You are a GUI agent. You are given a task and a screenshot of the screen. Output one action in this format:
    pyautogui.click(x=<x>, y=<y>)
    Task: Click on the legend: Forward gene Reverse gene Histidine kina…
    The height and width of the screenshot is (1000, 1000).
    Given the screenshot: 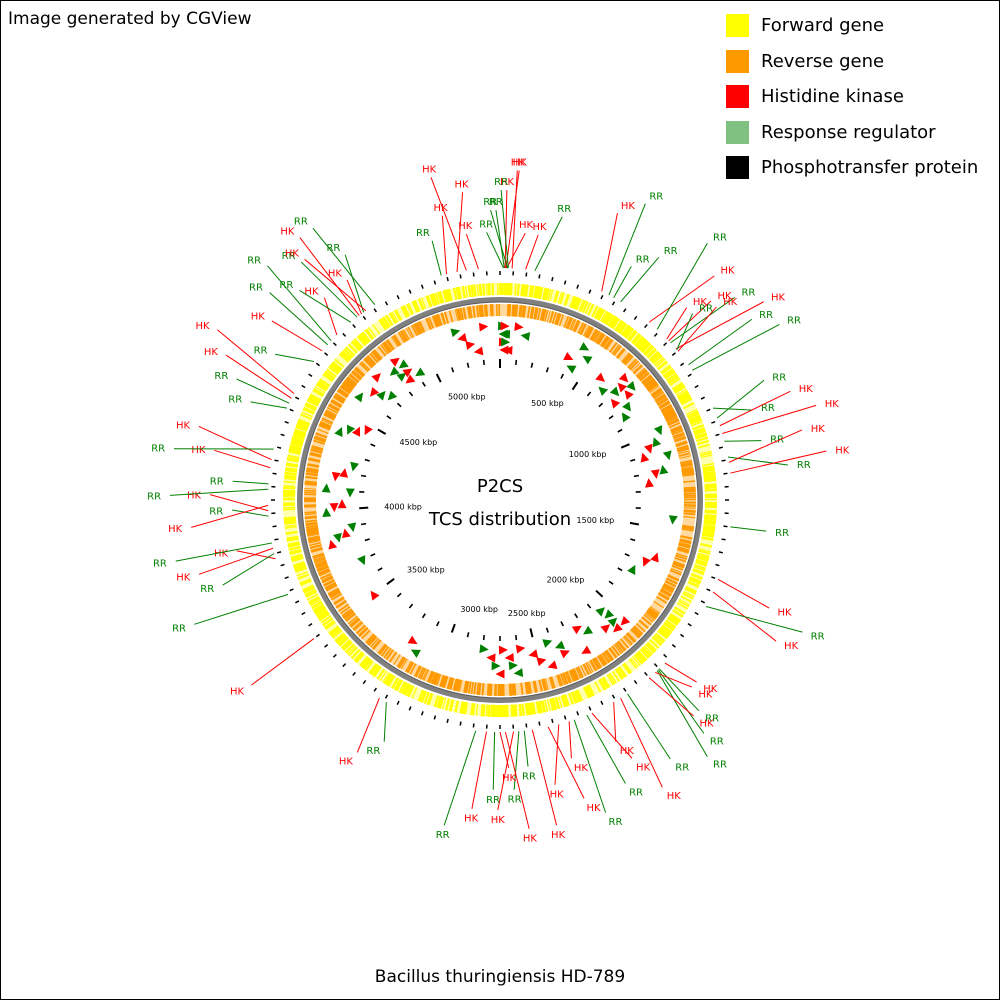 What is the action you would take?
    pyautogui.click(x=852, y=97)
    